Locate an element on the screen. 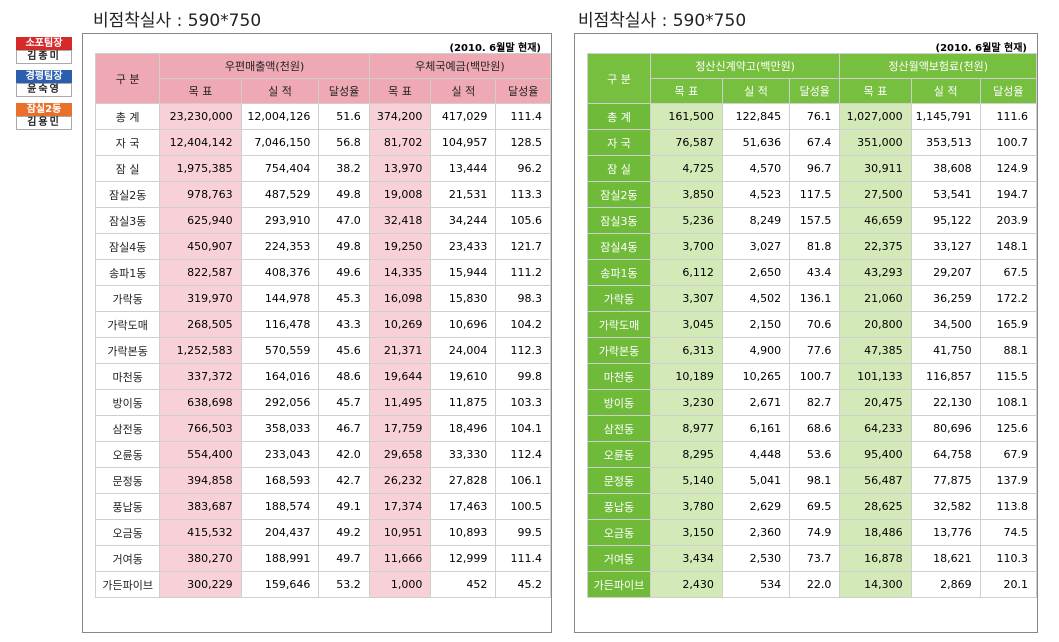  table-cell: 13,776 is located at coordinates (945, 532).